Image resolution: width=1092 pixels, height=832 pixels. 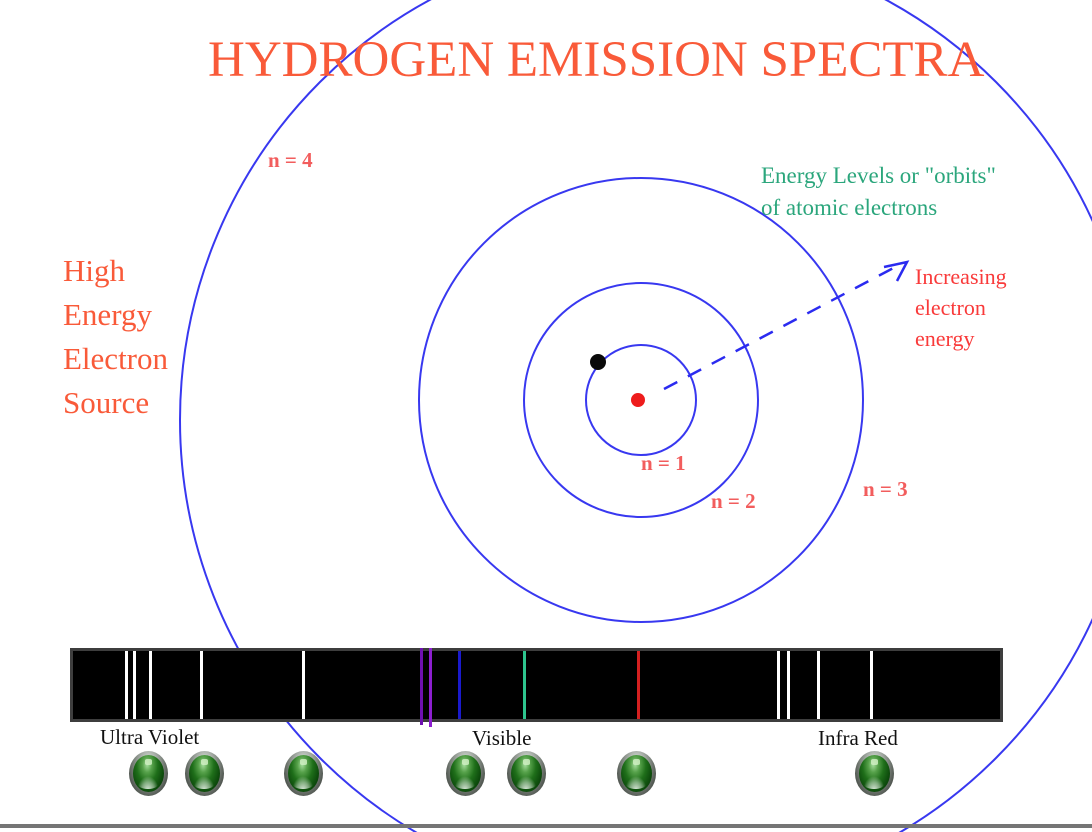 What do you see at coordinates (885, 489) in the screenshot?
I see `orbit-label-n3: n = 3` at bounding box center [885, 489].